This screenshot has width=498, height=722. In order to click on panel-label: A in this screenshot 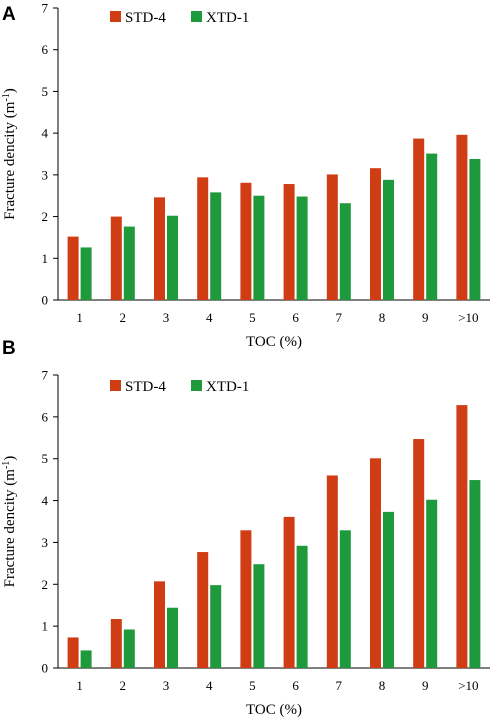, I will do `click(9, 14)`.